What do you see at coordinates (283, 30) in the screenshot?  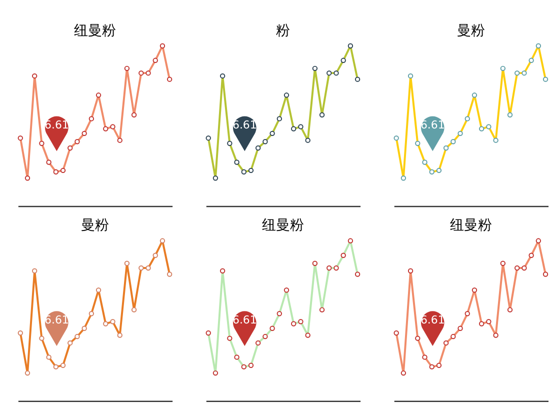 I see `chart-title: 粉` at bounding box center [283, 30].